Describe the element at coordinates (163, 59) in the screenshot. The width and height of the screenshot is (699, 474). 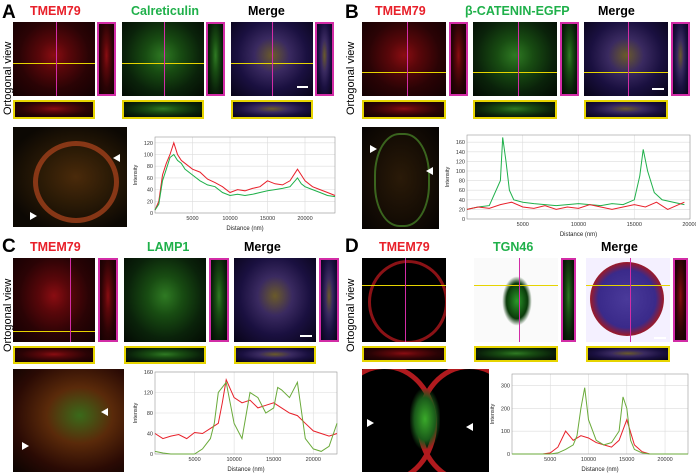
I see `calreticulin-image` at that location.